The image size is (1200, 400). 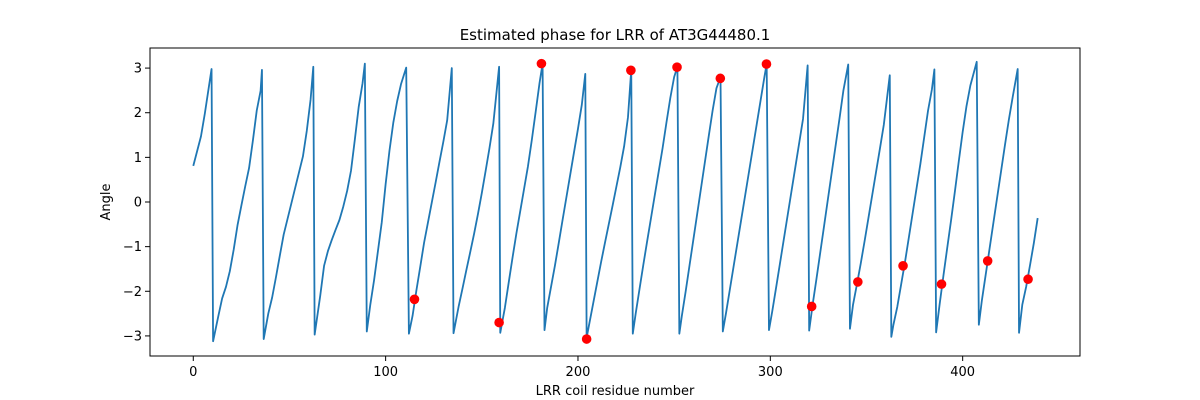 What do you see at coordinates (193, 372) in the screenshot?
I see `x-tick-label: 0` at bounding box center [193, 372].